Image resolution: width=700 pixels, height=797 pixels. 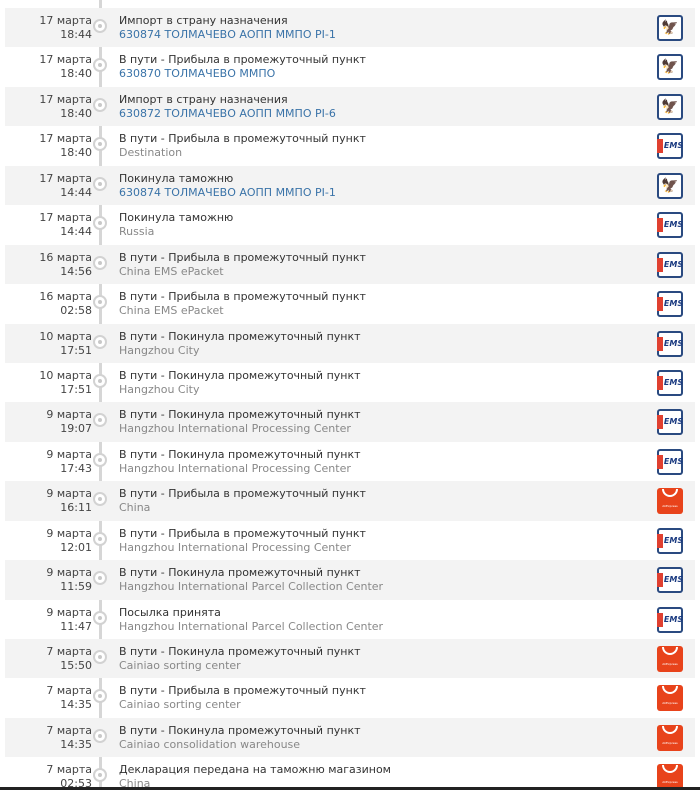 I want to click on event-time: 14:44, so click(x=76, y=232).